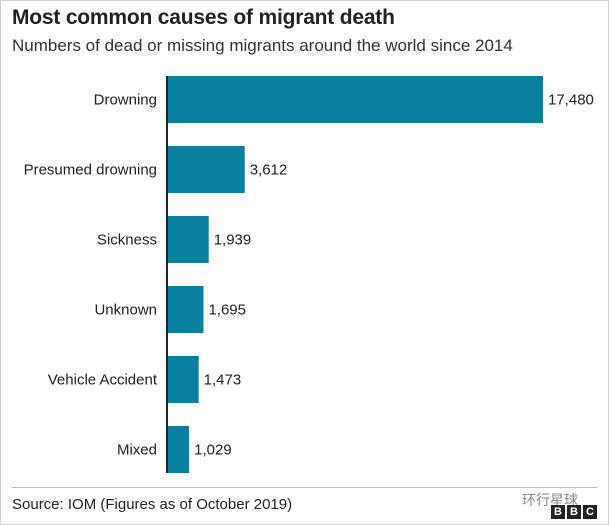 The image size is (609, 525). What do you see at coordinates (227, 310) in the screenshot?
I see `value-label: 1,695` at bounding box center [227, 310].